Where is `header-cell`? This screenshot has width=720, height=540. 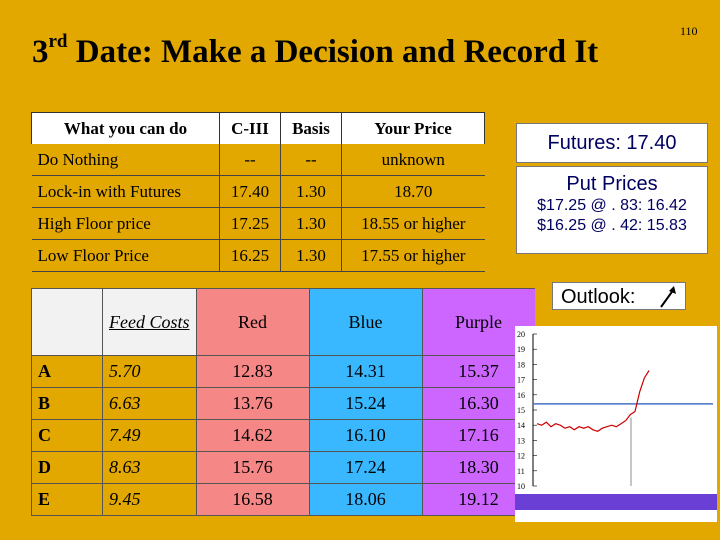 header-cell is located at coordinates (67, 322).